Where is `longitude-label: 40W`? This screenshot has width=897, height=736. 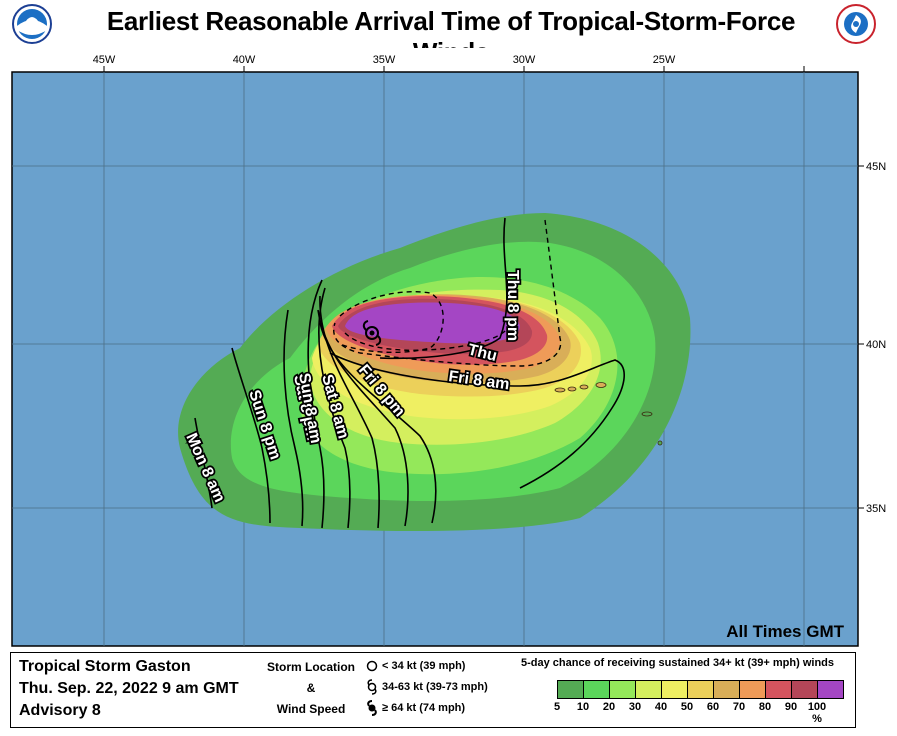 longitude-label: 40W is located at coordinates (244, 60).